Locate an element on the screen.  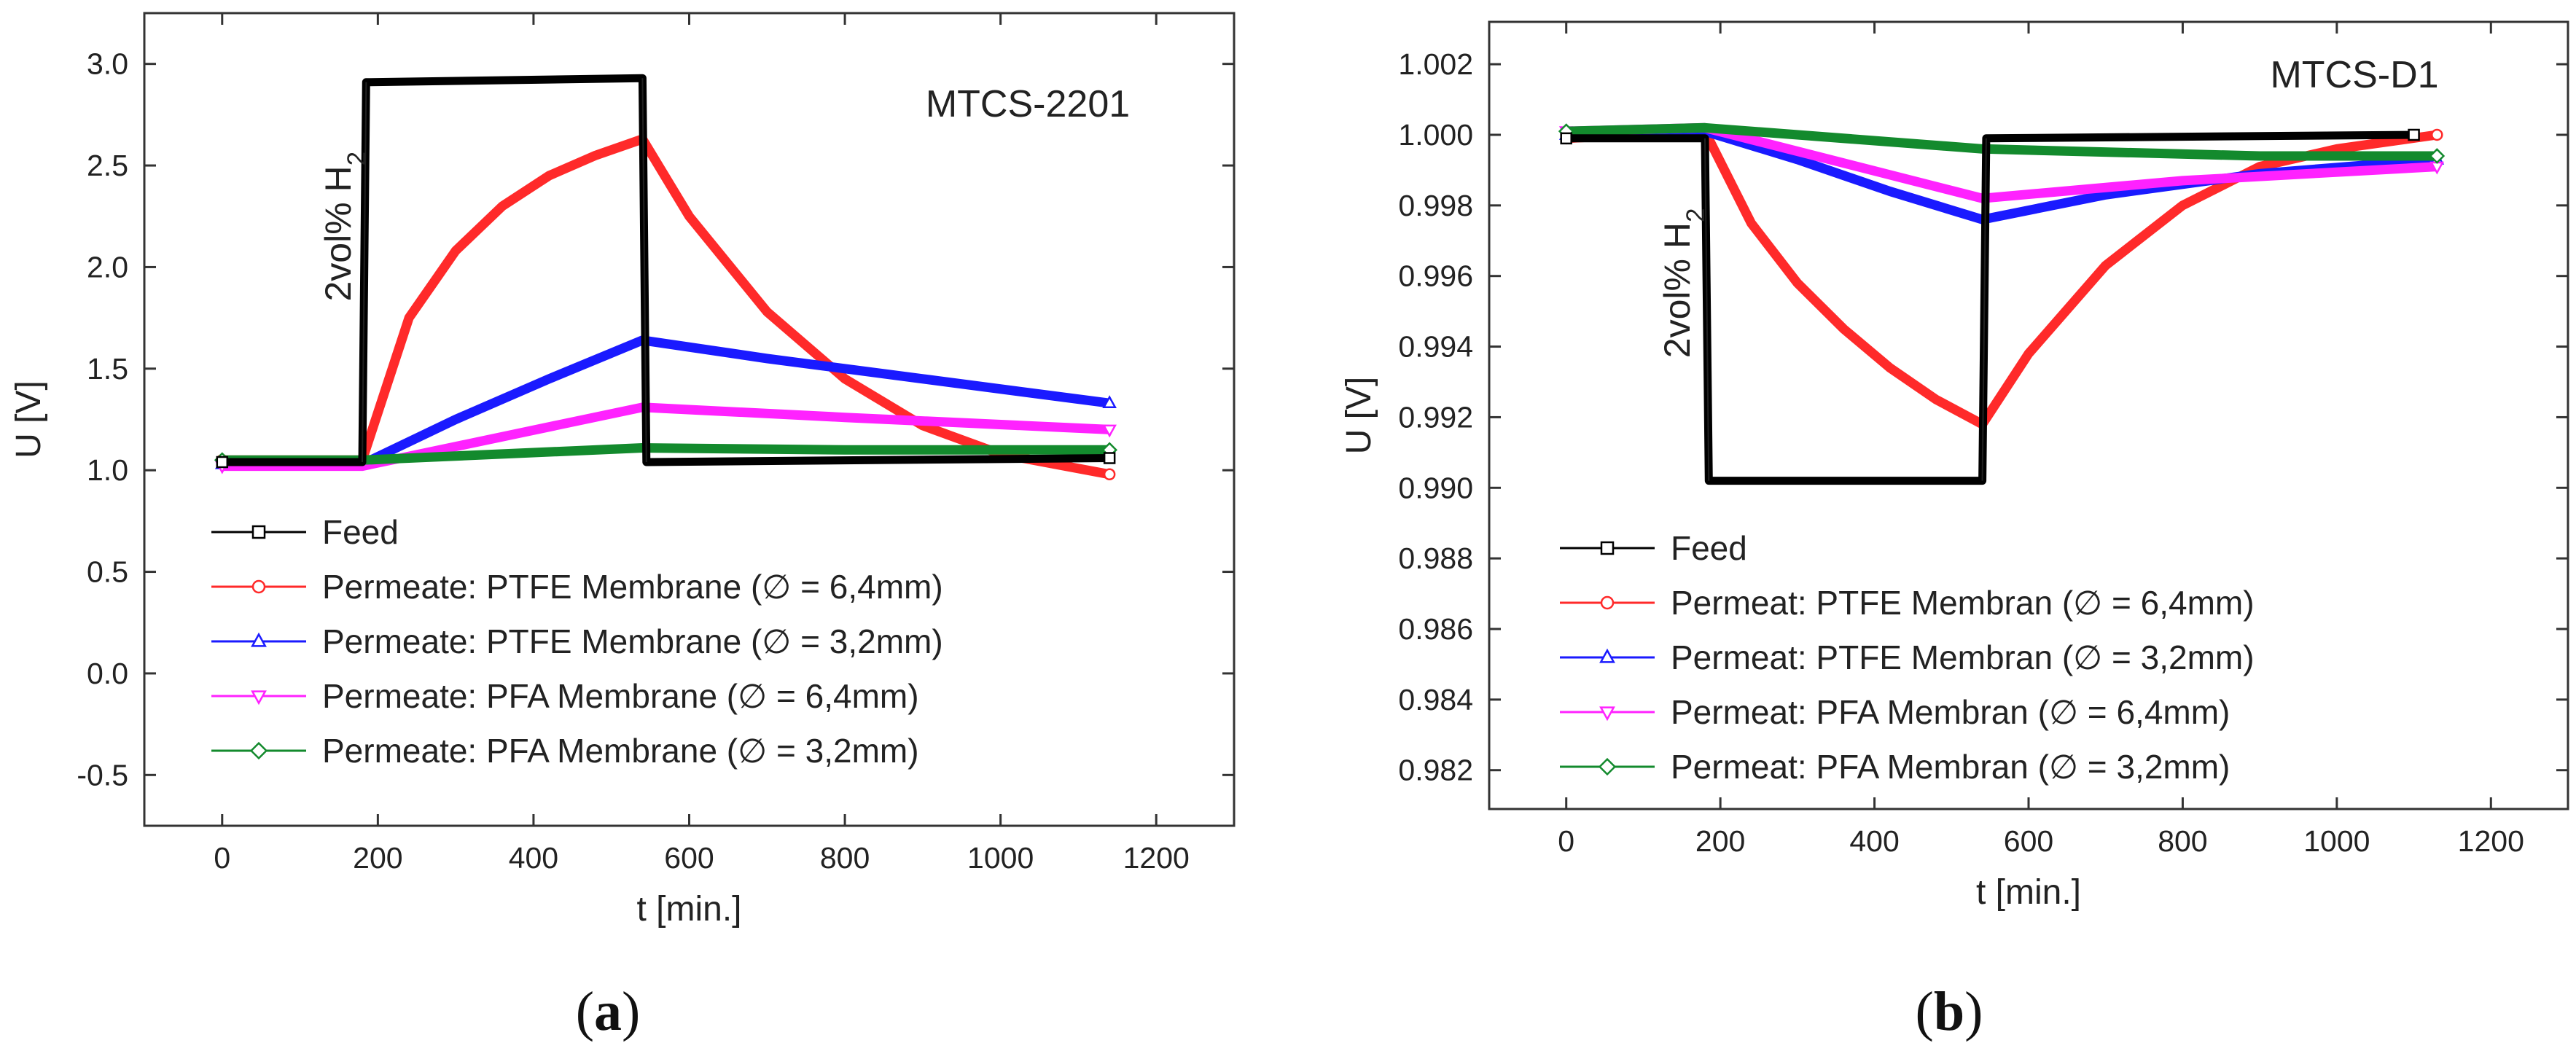
y-tick-label: 0.990 is located at coordinates (1435, 487).